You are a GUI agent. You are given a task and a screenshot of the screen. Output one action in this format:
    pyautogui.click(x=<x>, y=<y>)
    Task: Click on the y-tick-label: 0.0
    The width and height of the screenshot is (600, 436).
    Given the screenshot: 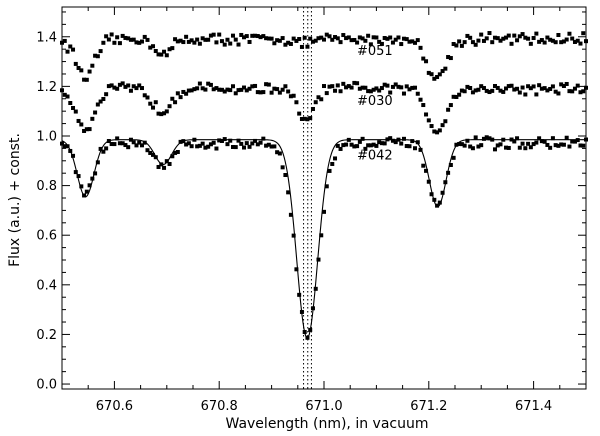 What is the action you would take?
    pyautogui.click(x=46, y=385)
    